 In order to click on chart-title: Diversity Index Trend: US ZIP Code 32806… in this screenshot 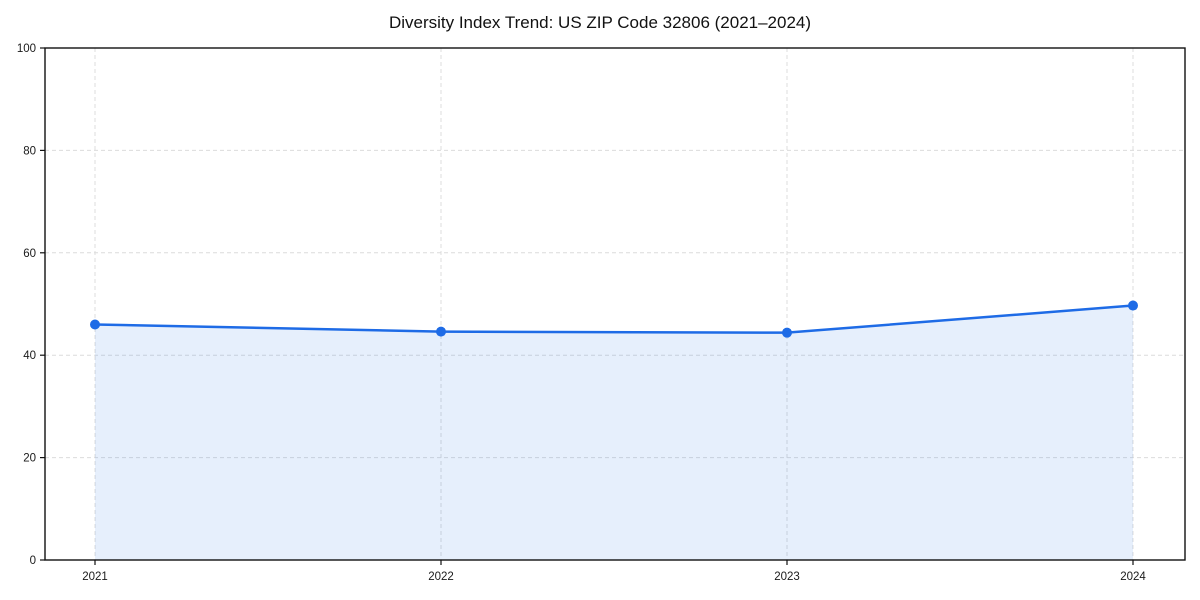, I will do `click(600, 22)`.